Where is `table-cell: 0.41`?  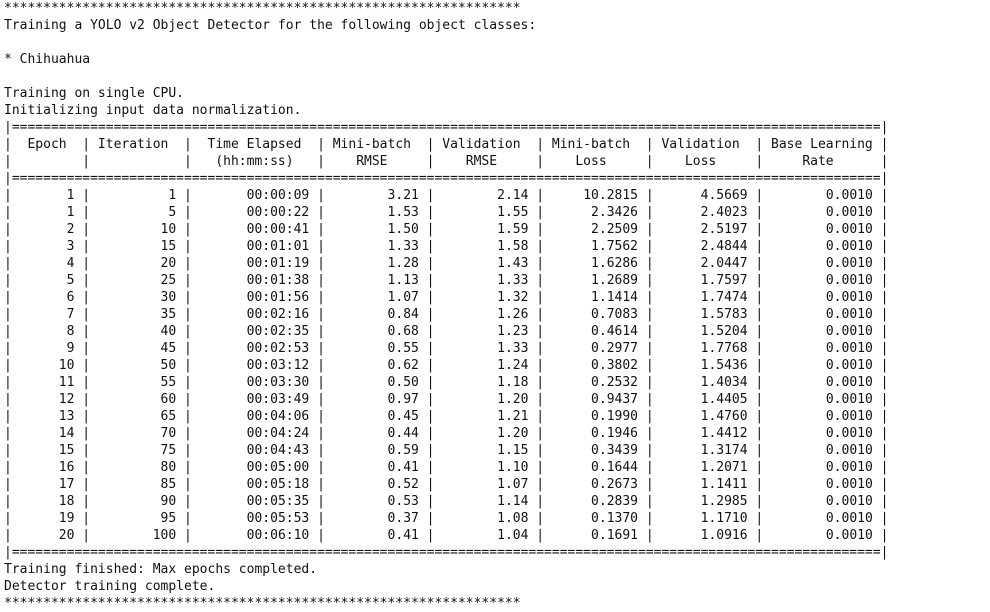
table-cell: 0.41 is located at coordinates (375, 535).